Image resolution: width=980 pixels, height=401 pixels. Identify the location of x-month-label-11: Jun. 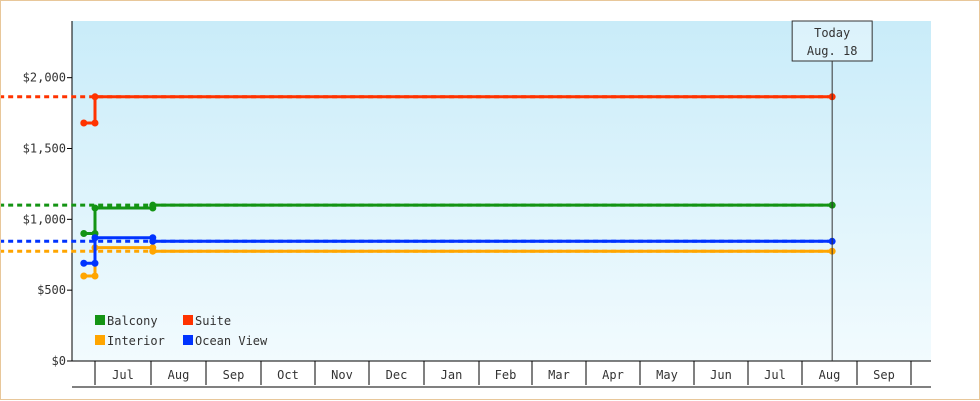
(721, 375).